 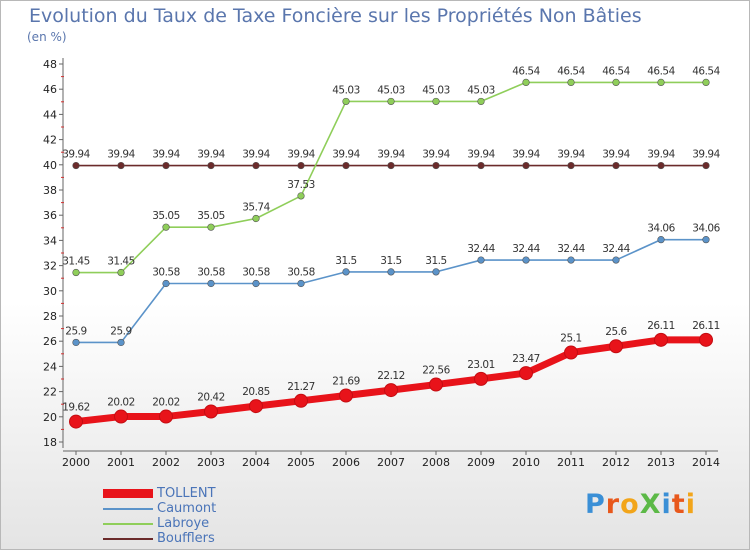 I want to click on data-label: 30.58, so click(x=166, y=272).